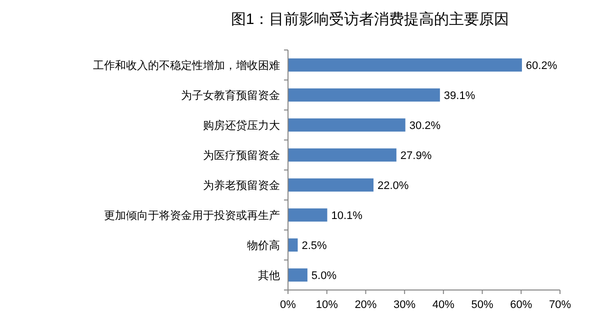 This screenshot has height=332, width=597. What do you see at coordinates (482, 305) in the screenshot?
I see `x-tick-label: 50%` at bounding box center [482, 305].